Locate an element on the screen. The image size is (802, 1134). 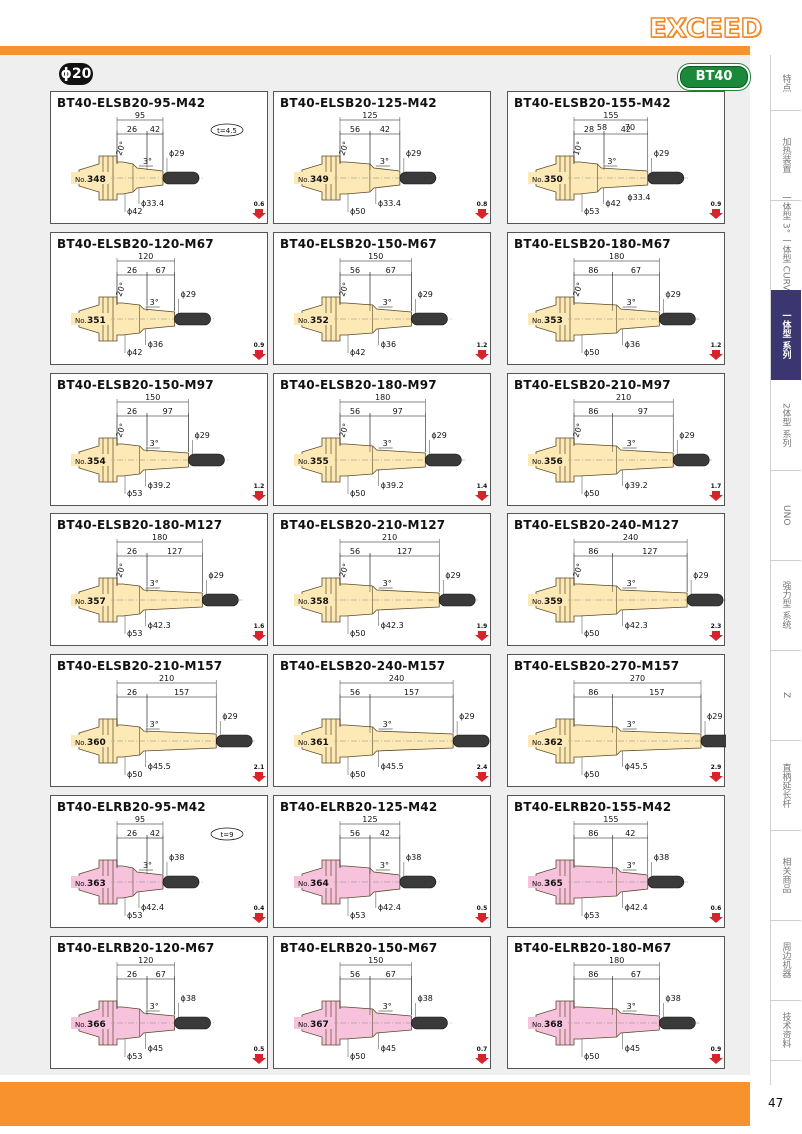
weight-value: 2.1 is located at coordinates (259, 767).